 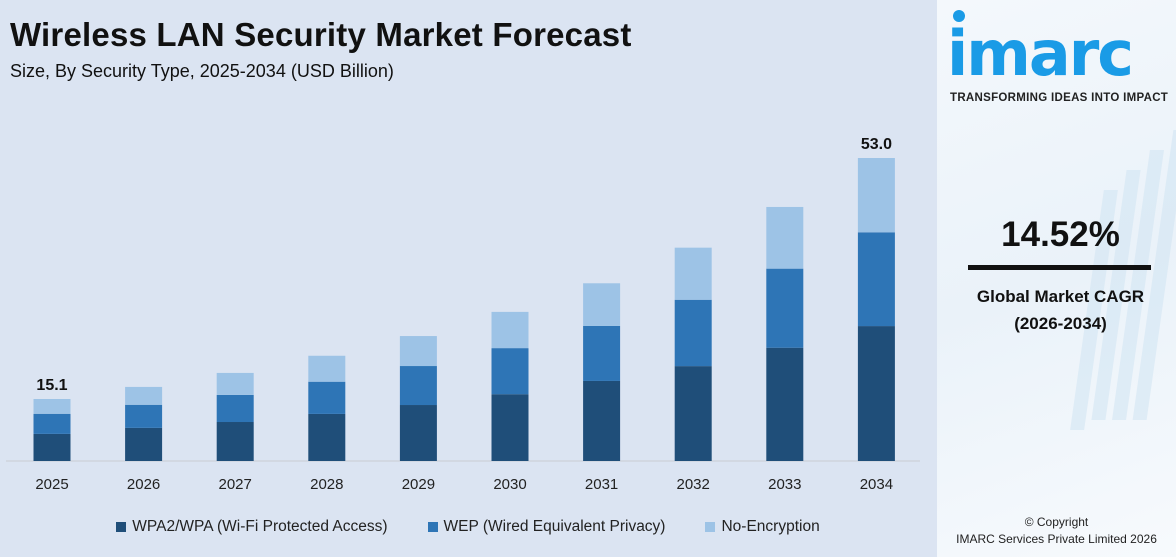 I want to click on bar-segment-2028-s0, so click(x=327, y=437).